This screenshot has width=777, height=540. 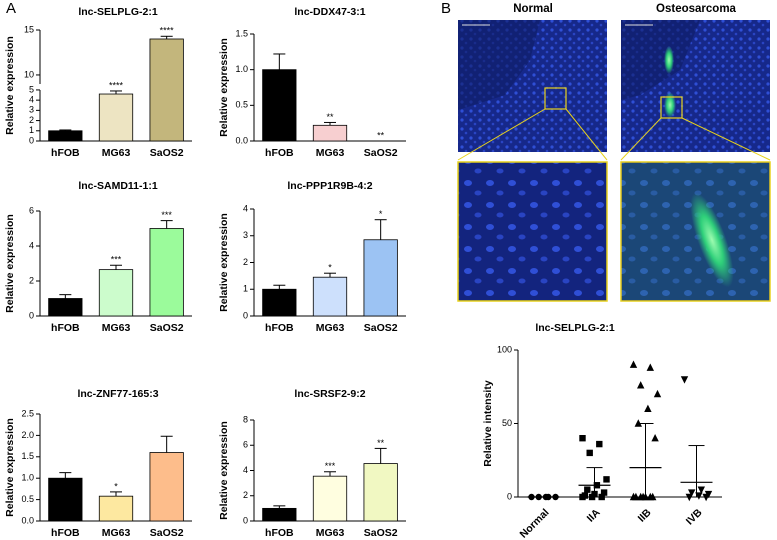 I want to click on chart-title: lnc-SRSF2-9:2, so click(x=329, y=394).